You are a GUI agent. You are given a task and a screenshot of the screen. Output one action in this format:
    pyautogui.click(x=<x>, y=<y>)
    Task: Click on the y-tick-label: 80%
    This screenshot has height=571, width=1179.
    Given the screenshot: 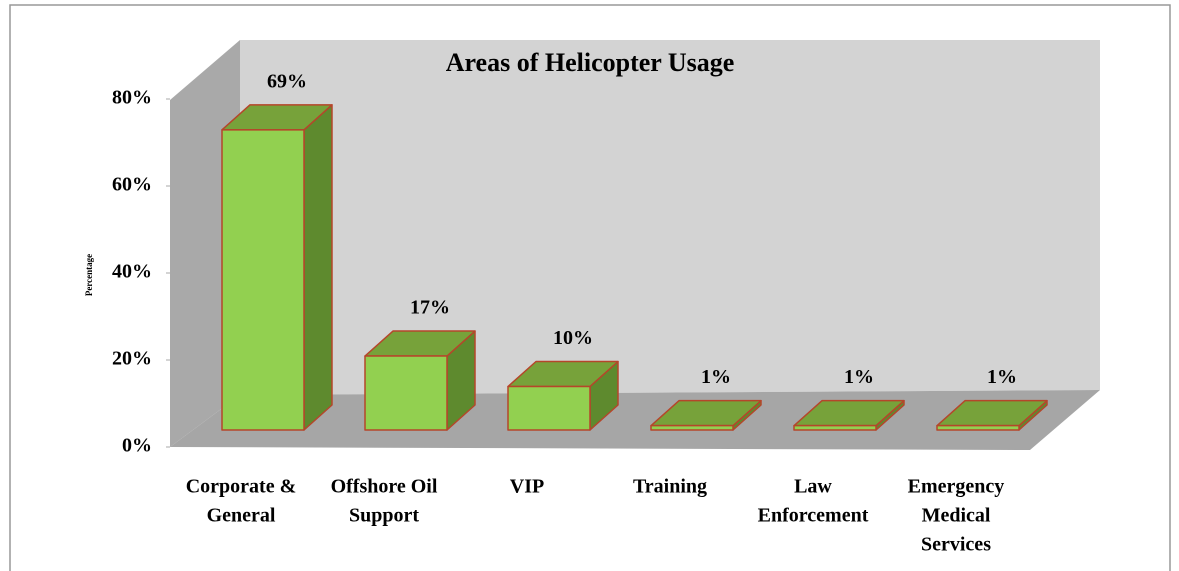 What is the action you would take?
    pyautogui.click(x=132, y=98)
    